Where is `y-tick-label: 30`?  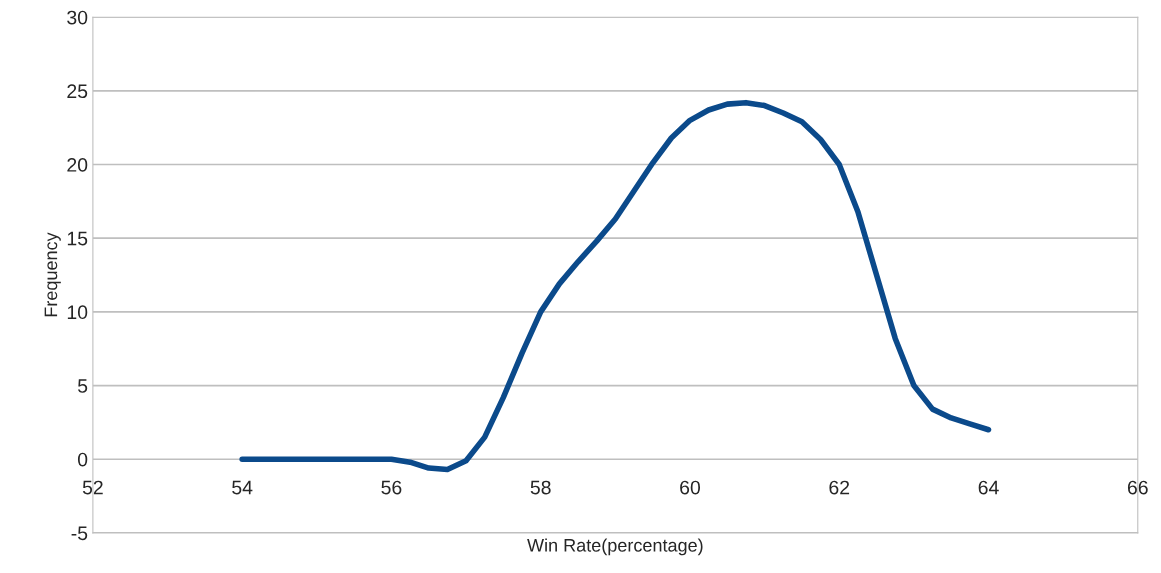 y-tick-label: 30 is located at coordinates (77, 17).